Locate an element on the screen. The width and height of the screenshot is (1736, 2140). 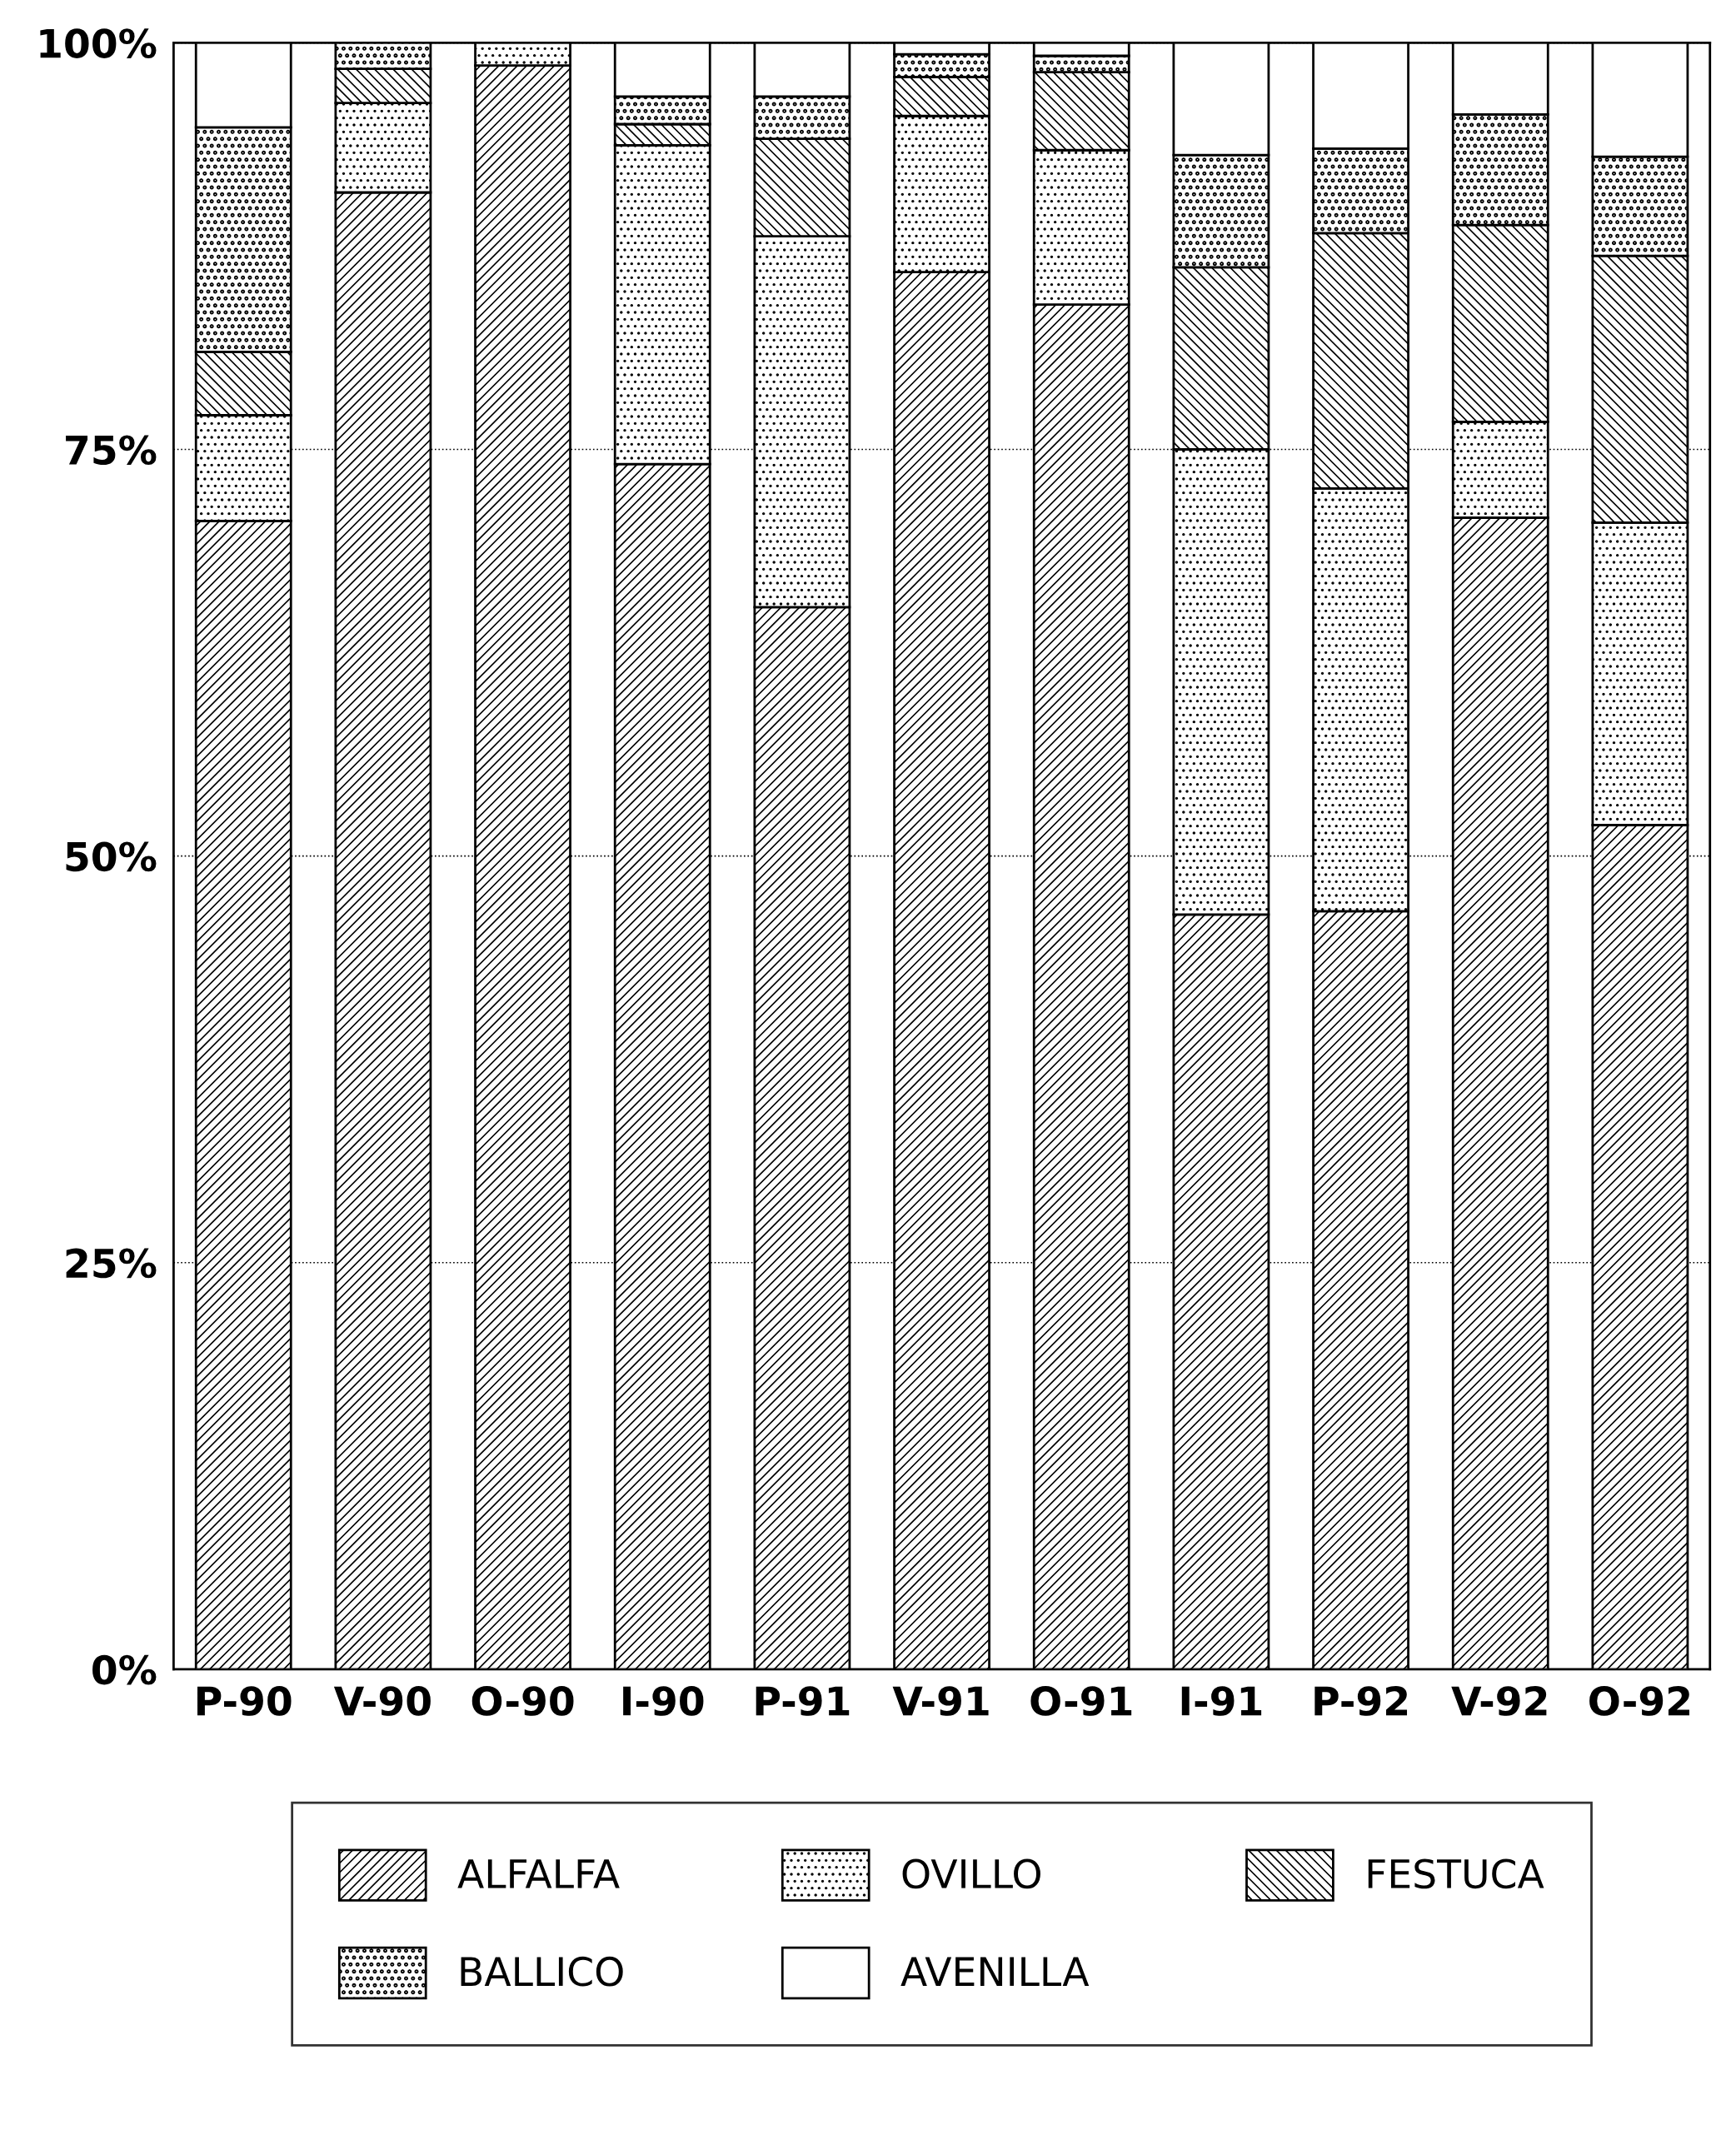
x-tick-label: P-92 is located at coordinates (1361, 1701).